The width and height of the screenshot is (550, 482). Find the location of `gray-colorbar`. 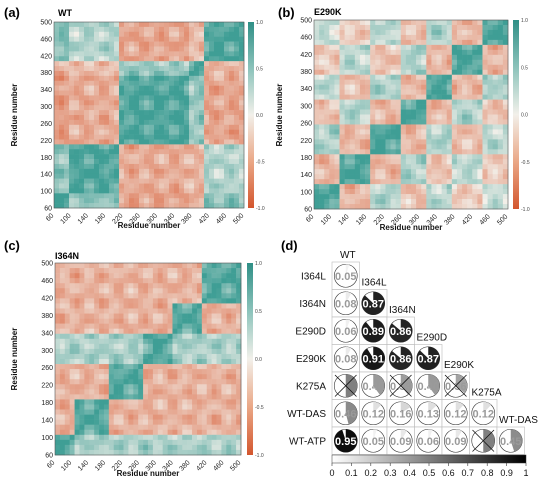

gray-colorbar is located at coordinates (429, 459).